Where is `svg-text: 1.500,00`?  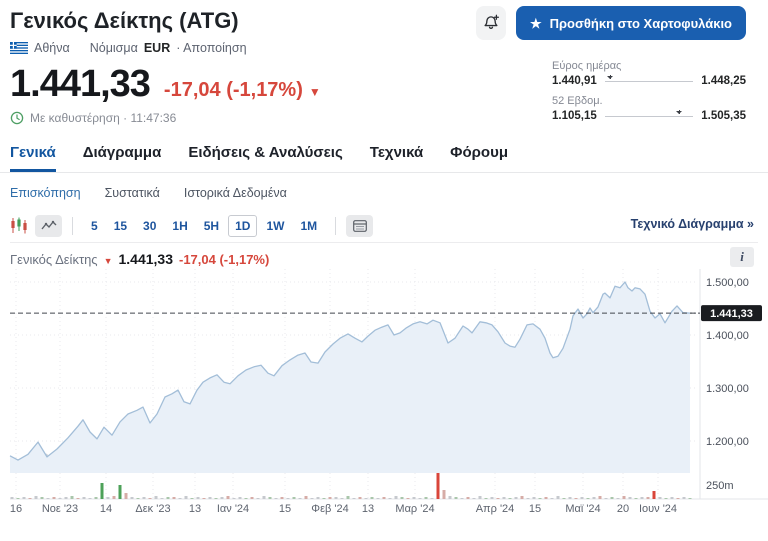 svg-text: 1.500,00 is located at coordinates (727, 283).